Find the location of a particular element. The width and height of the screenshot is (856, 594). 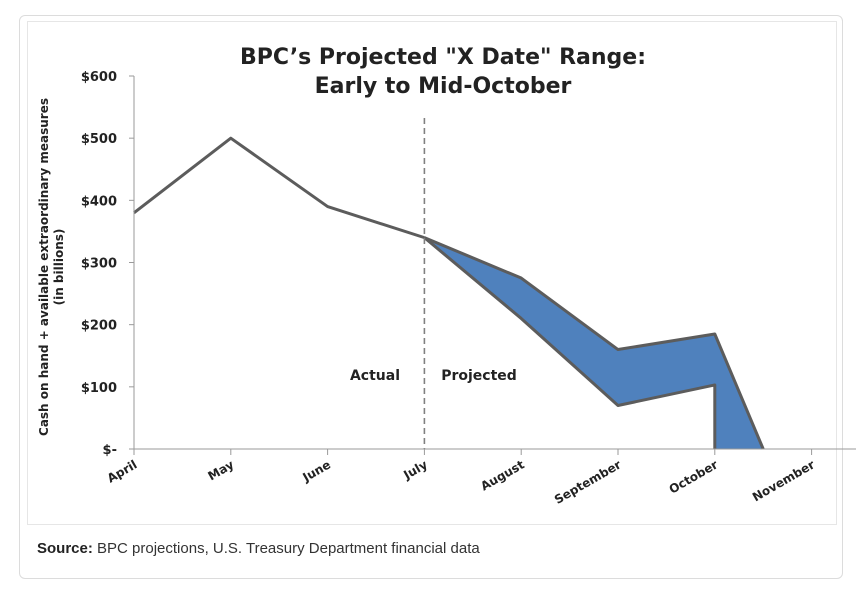

actual-line is located at coordinates (279, 188).